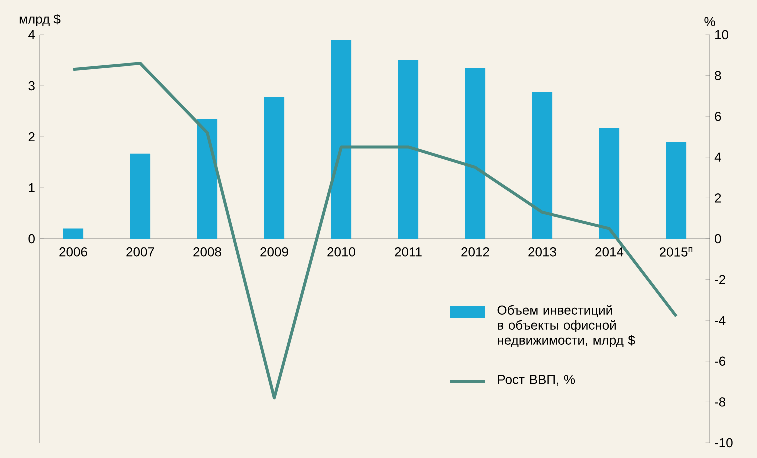 The height and width of the screenshot is (458, 757). Describe the element at coordinates (342, 252) in the screenshot. I see `x-tick-label: 2010` at that location.